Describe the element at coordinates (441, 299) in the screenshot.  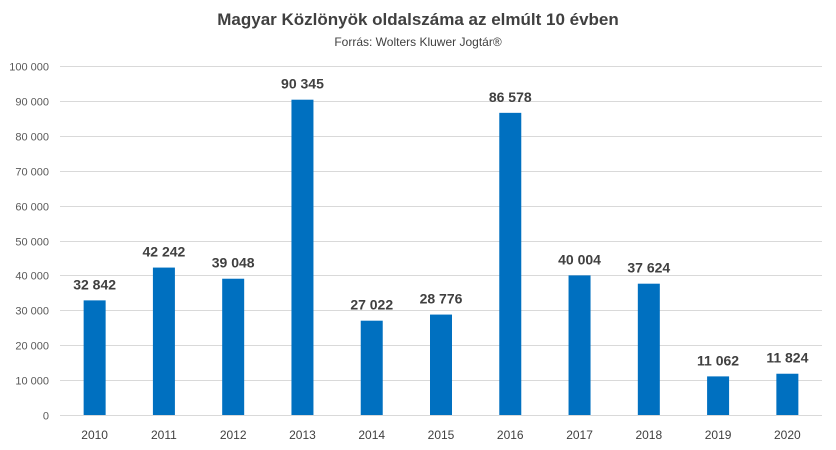
I see `data-label-2015: 28 776` at that location.